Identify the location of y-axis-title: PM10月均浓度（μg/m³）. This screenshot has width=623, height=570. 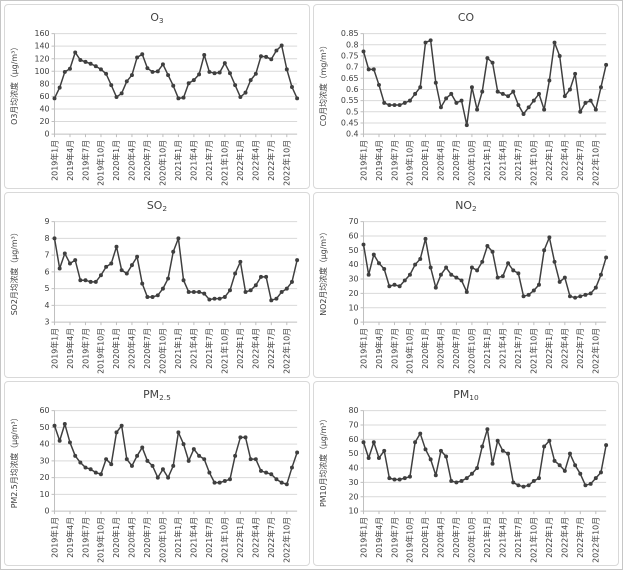
(323, 460).